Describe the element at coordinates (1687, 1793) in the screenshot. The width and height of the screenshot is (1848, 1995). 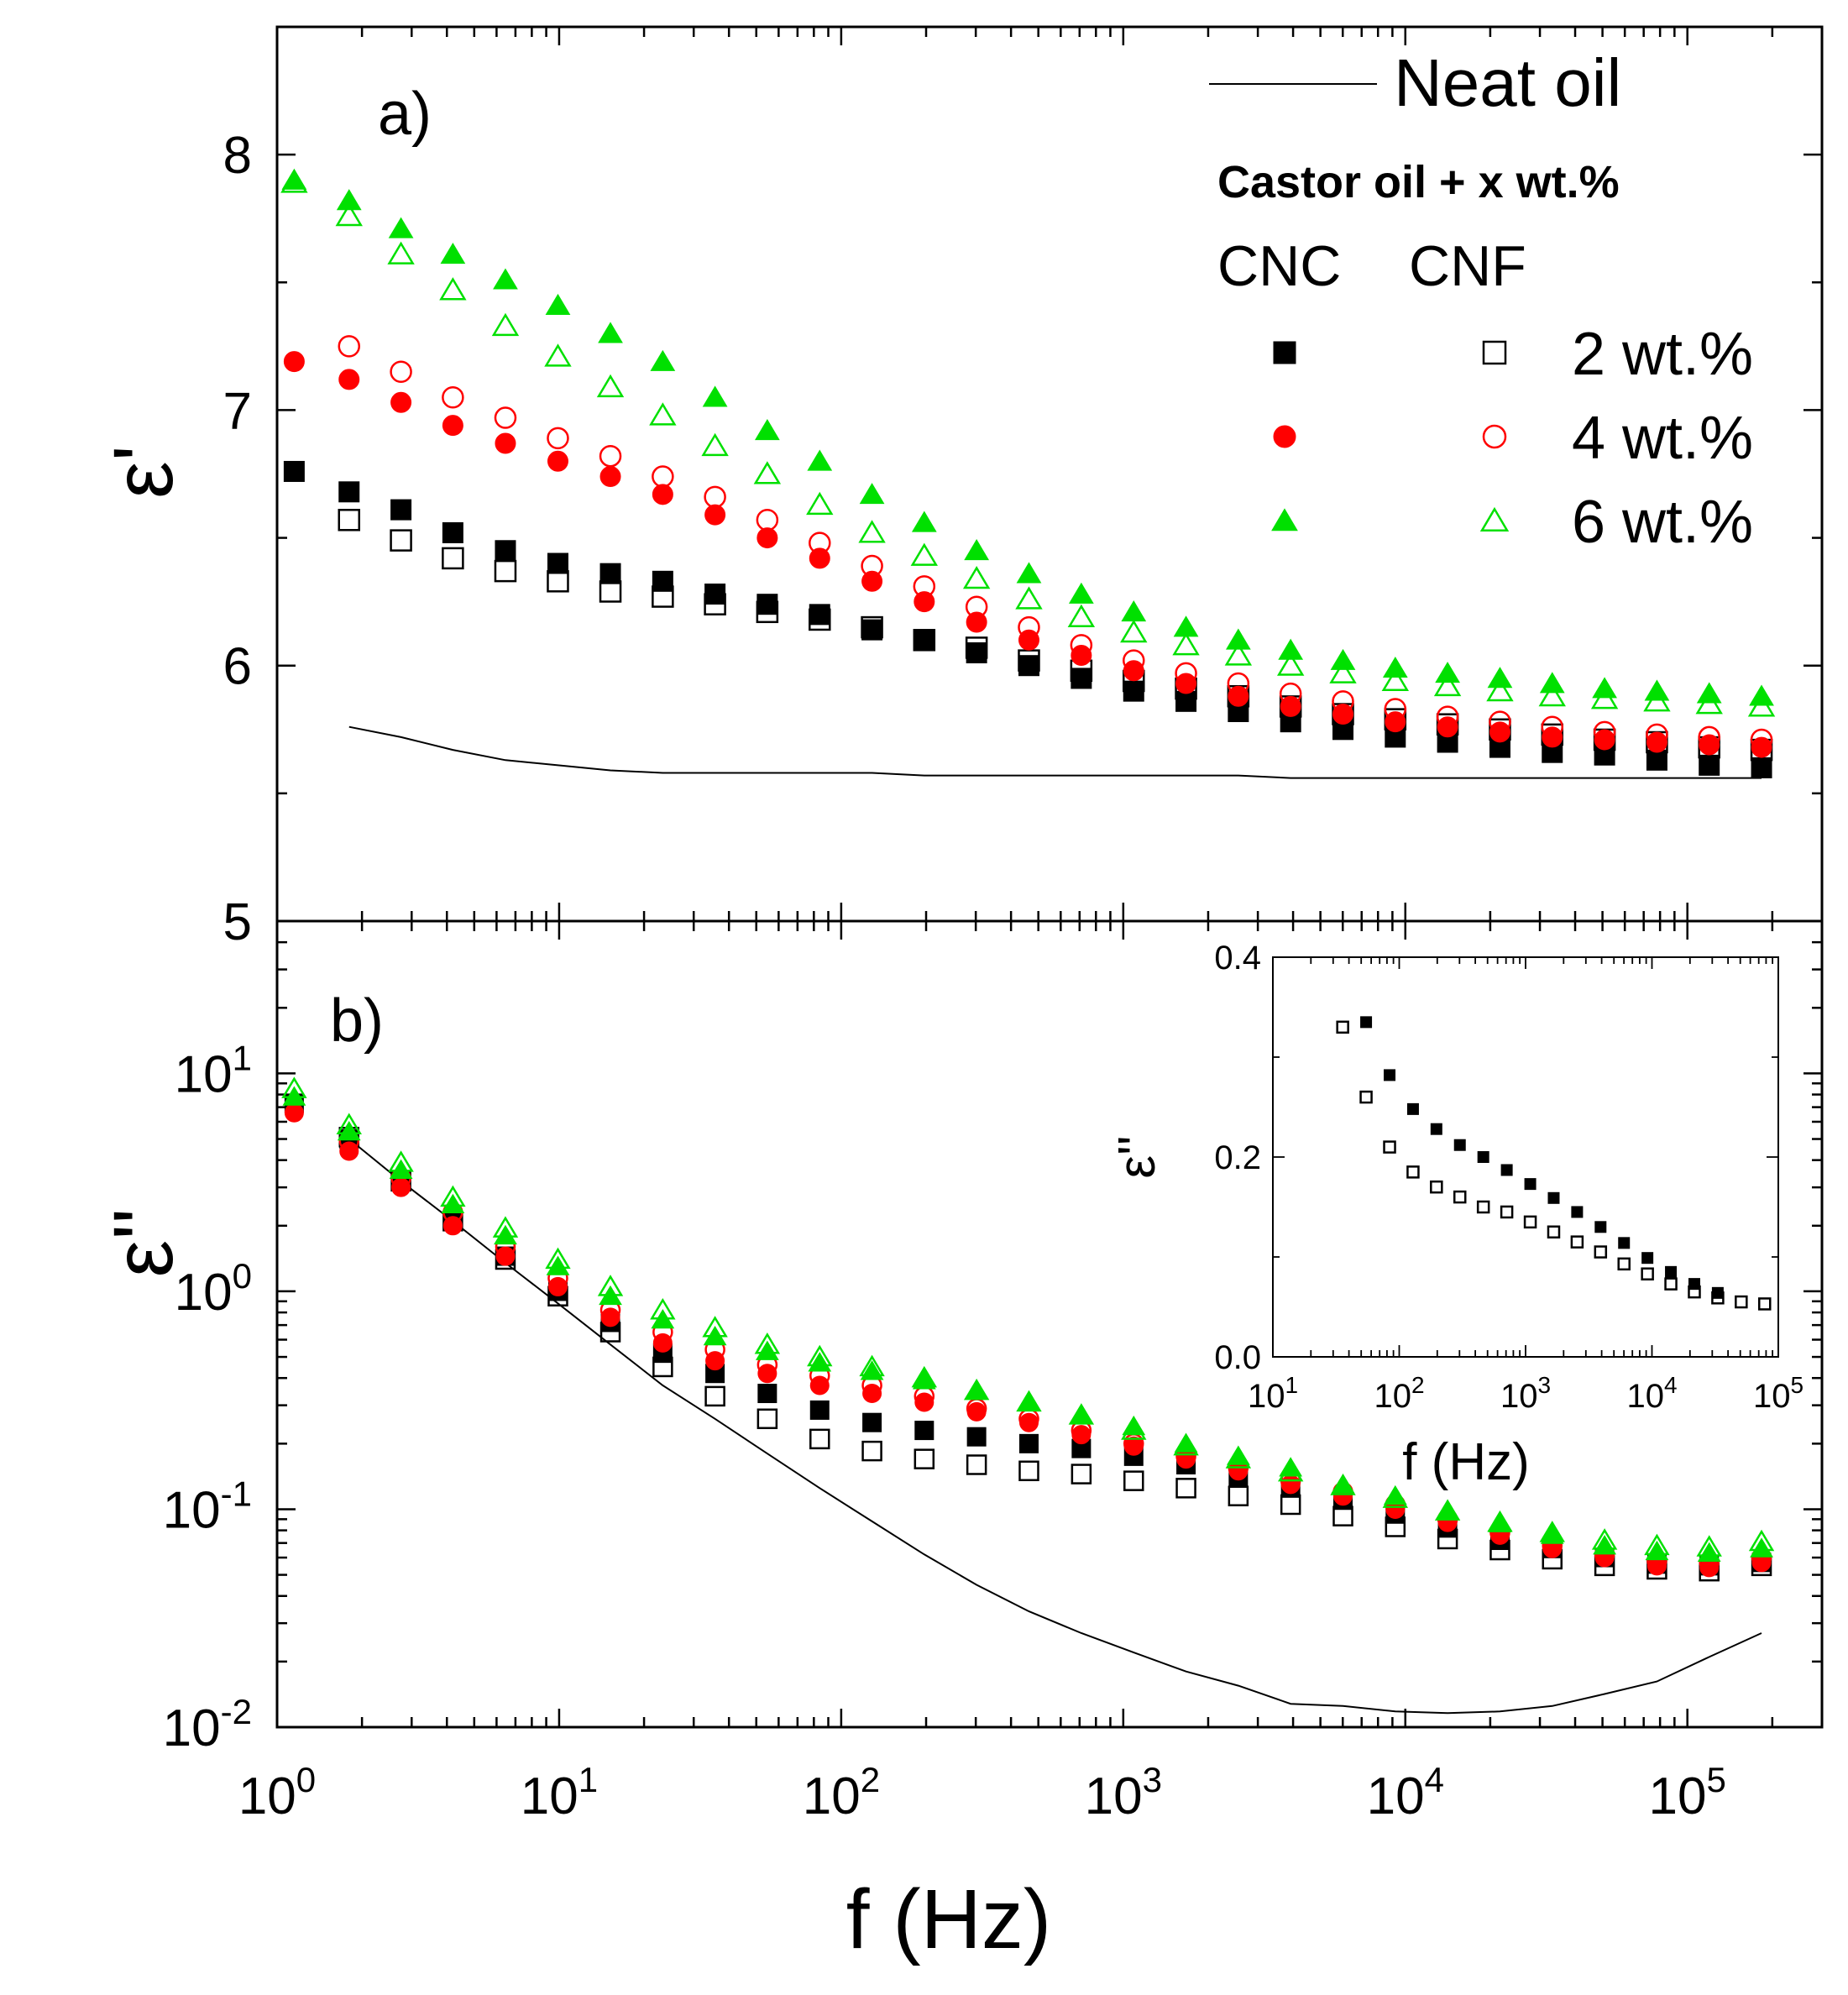
I see `x-tick-label: 10⁵` at that location.